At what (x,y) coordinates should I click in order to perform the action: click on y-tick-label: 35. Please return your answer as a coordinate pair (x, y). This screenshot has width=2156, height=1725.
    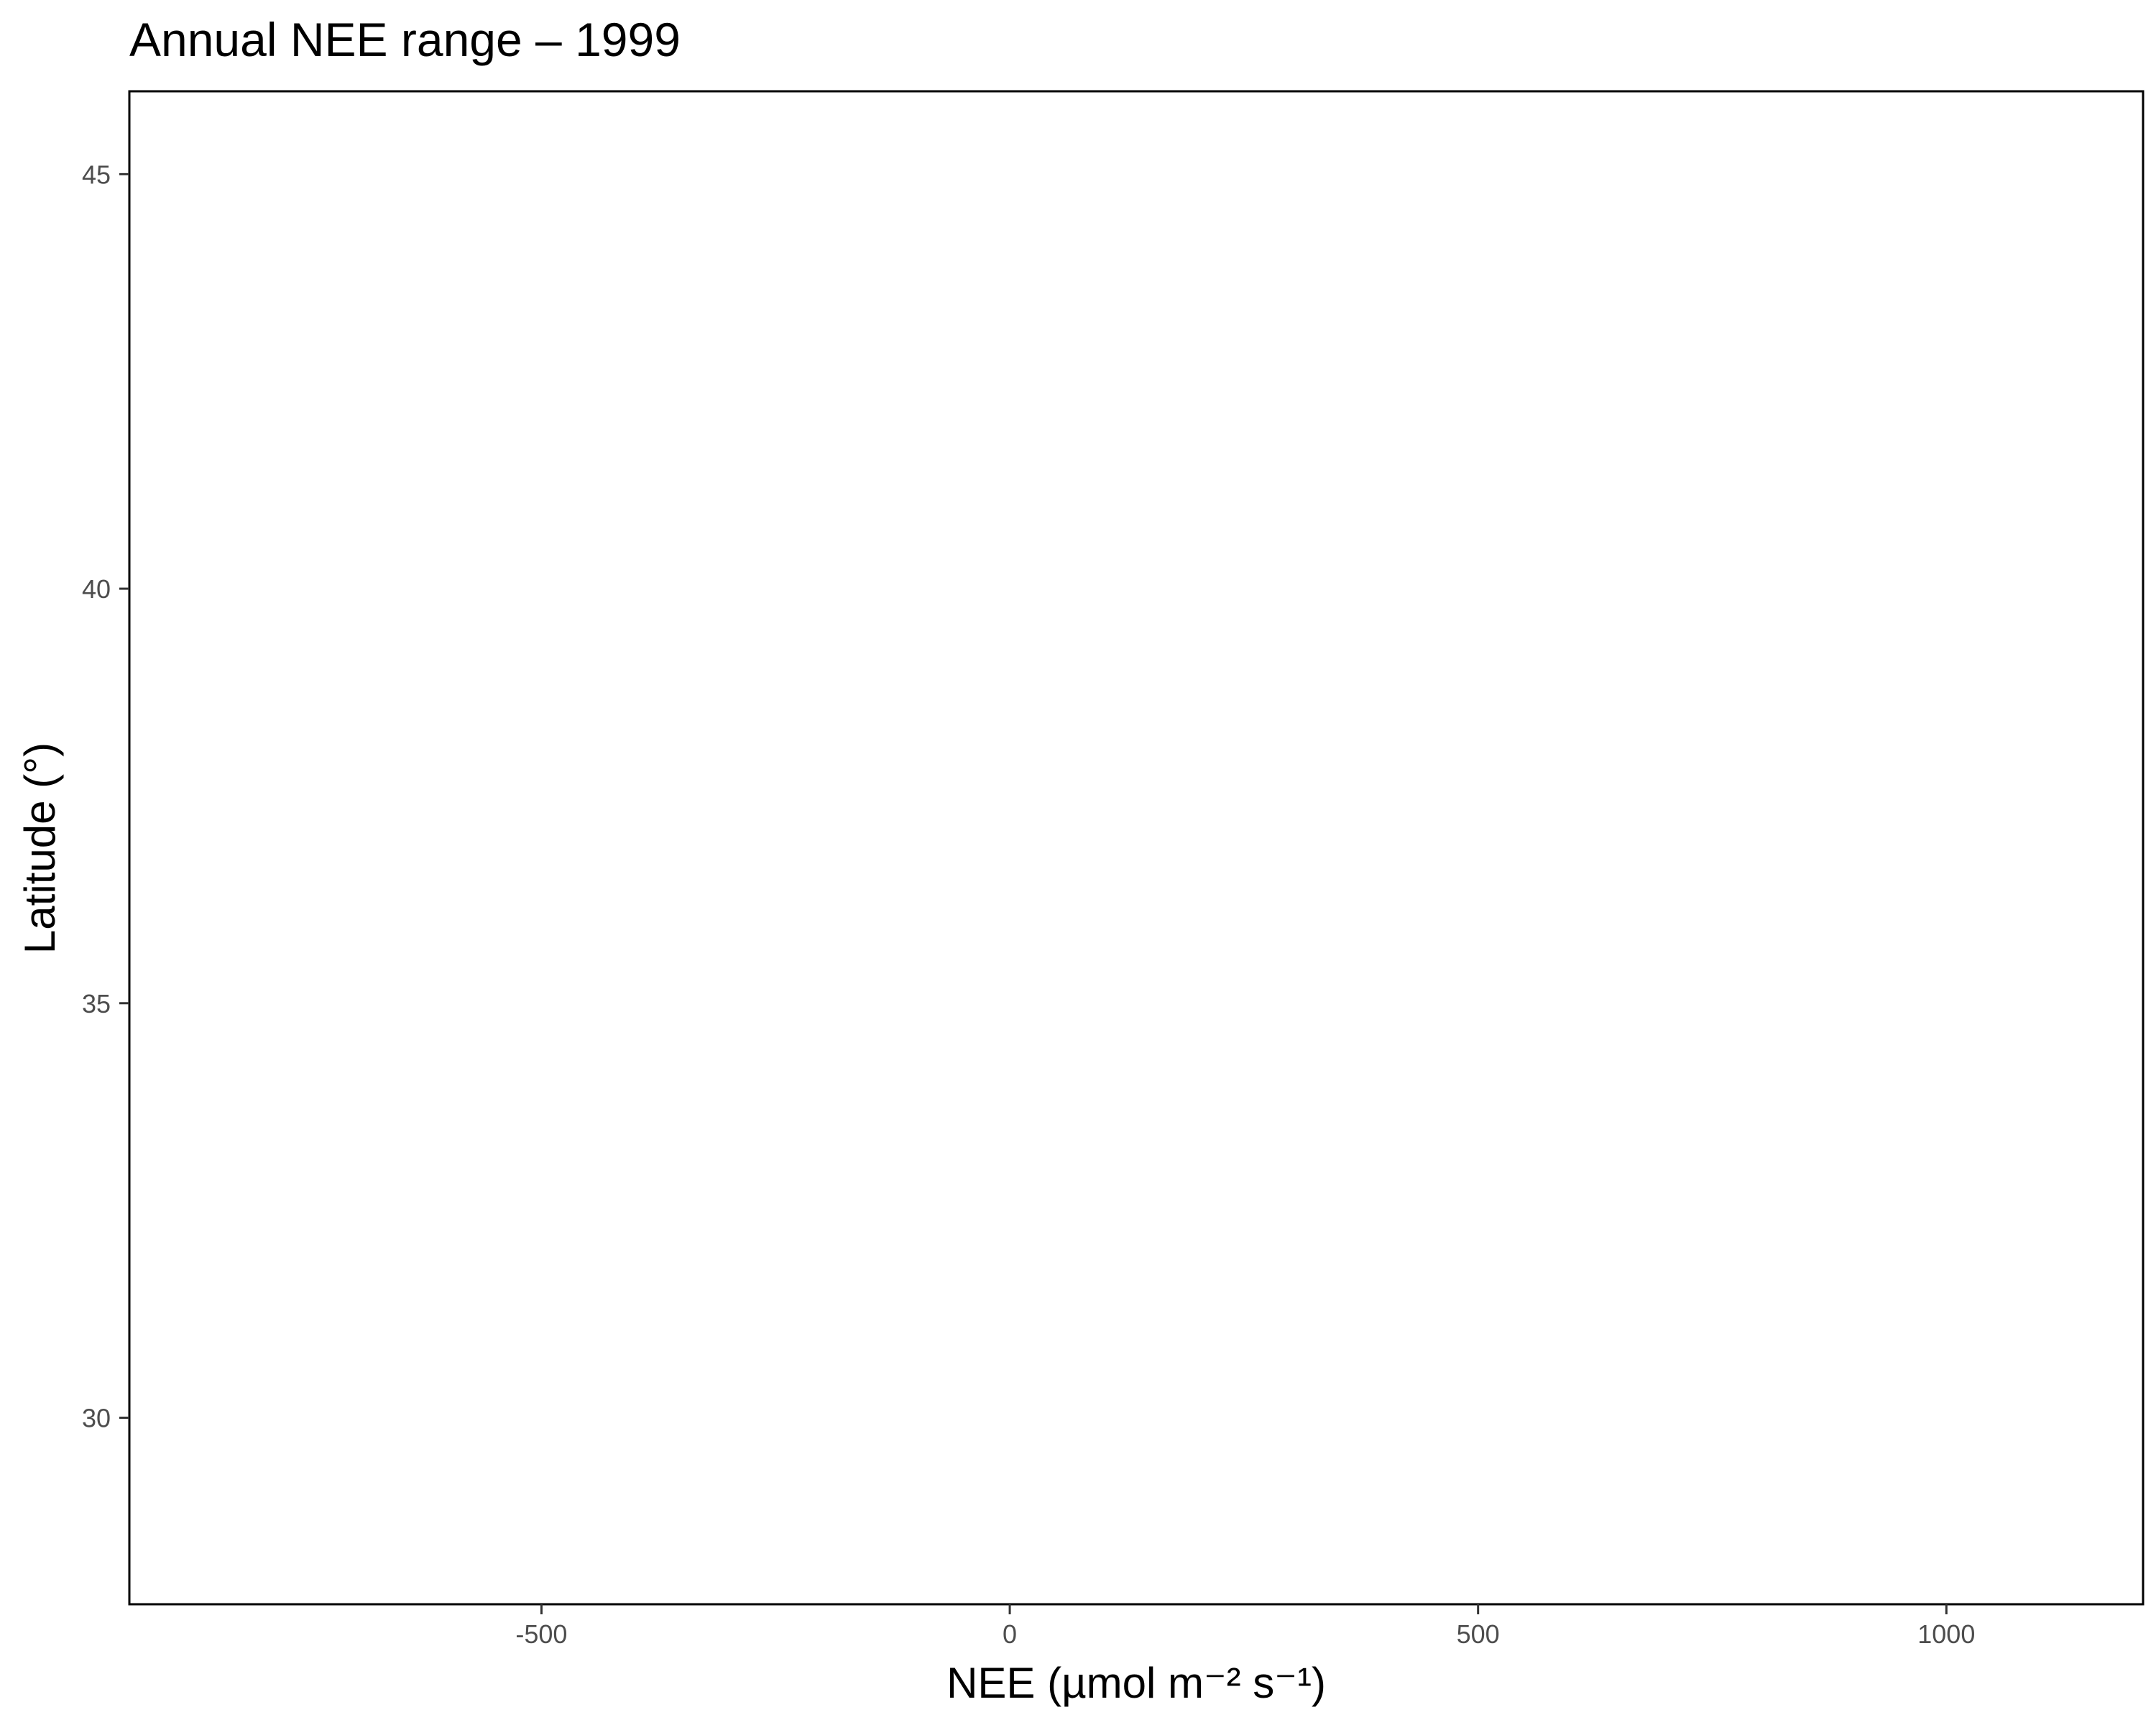
    Looking at the image, I should click on (96, 1003).